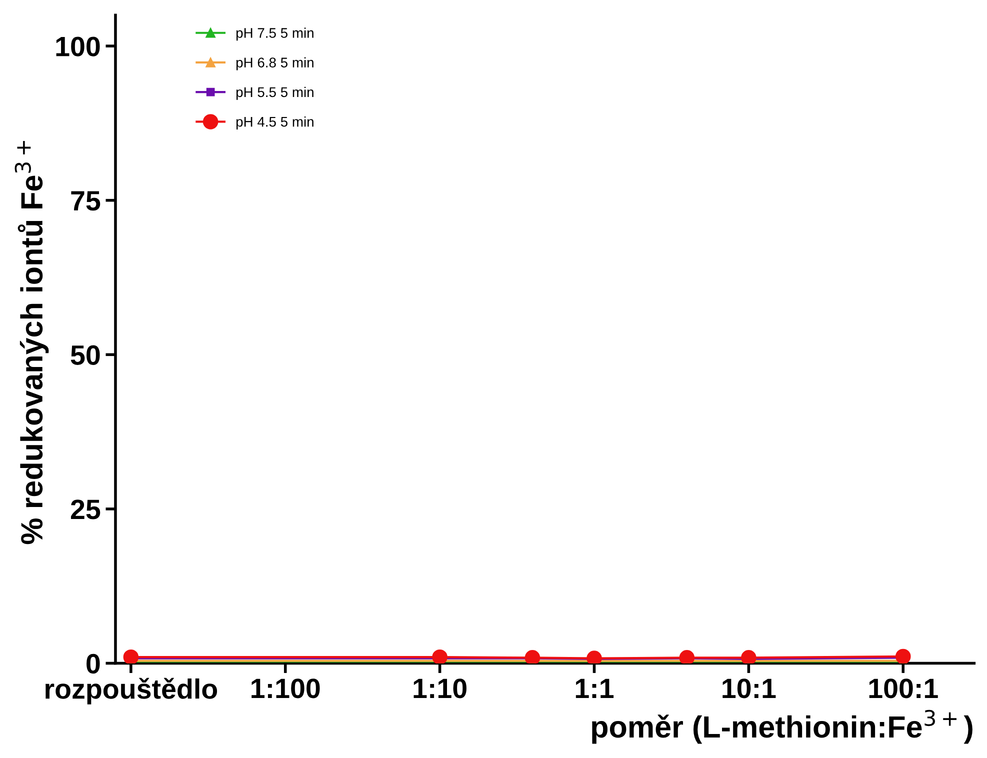  I want to click on x-tick-label: 1:1, so click(595, 688).